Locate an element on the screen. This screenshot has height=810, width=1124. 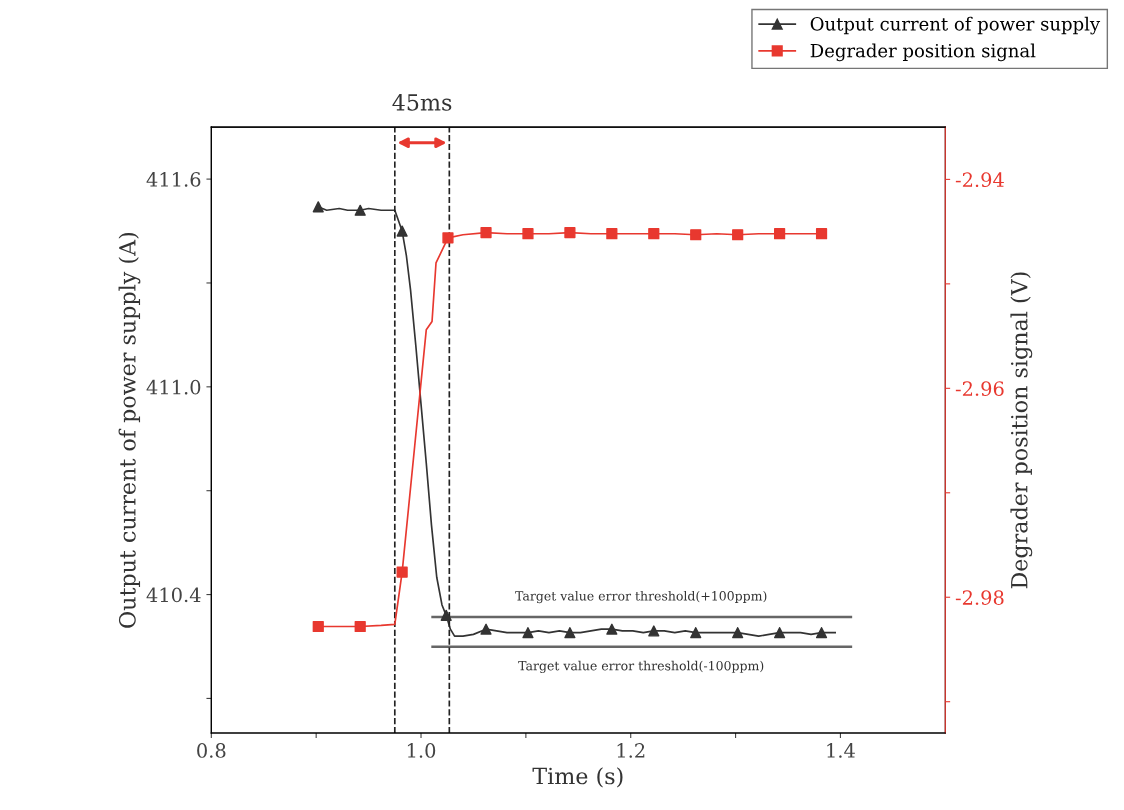
y-tick-label: 411.0 is located at coordinates (173, 387).